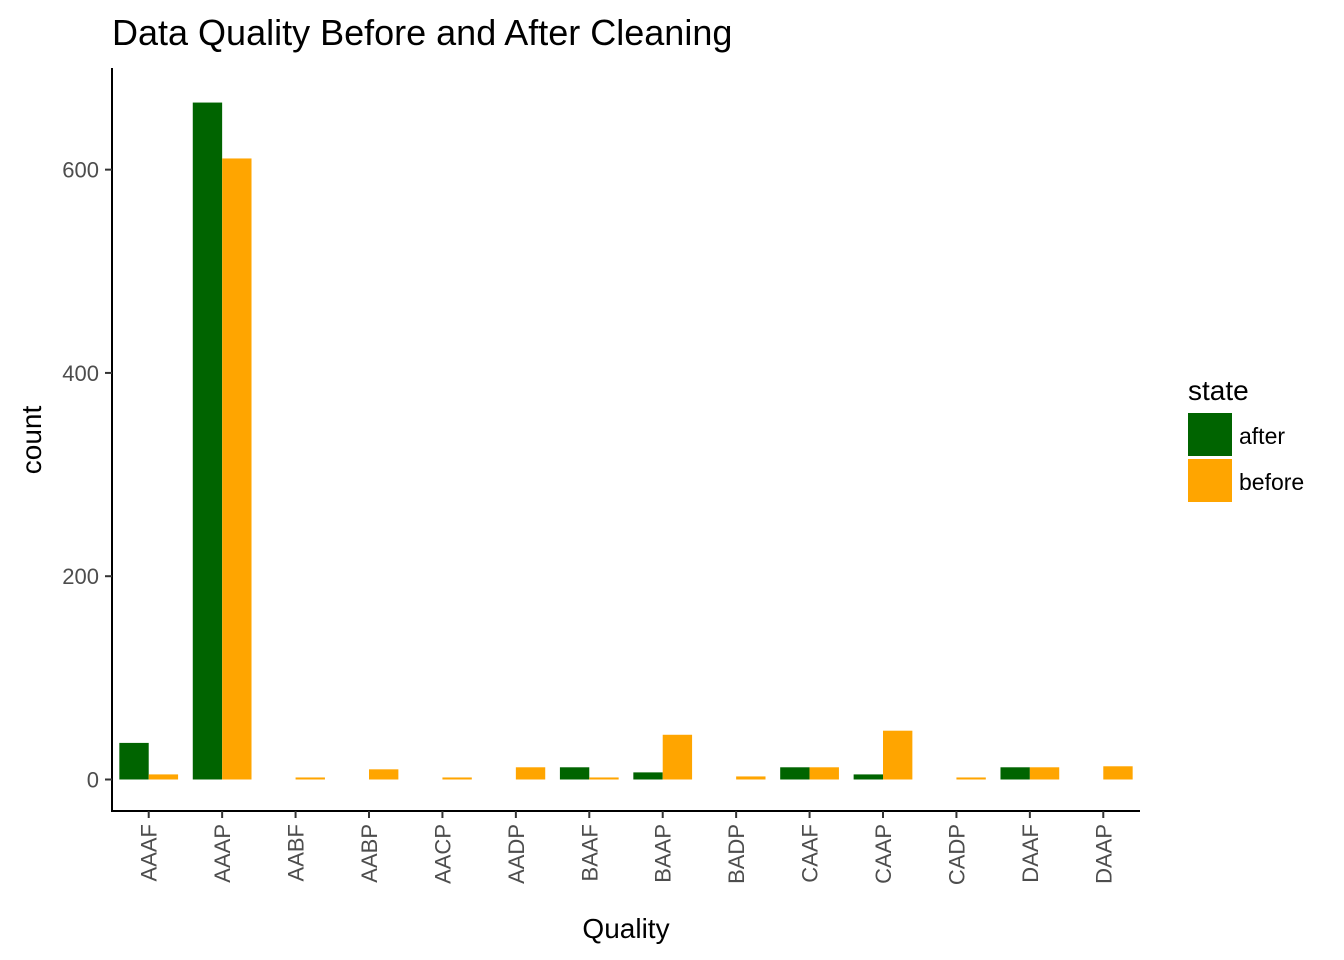 This screenshot has height=960, width=1344. I want to click on y-axis-ticks: 0 200 400 600, so click(87, 475).